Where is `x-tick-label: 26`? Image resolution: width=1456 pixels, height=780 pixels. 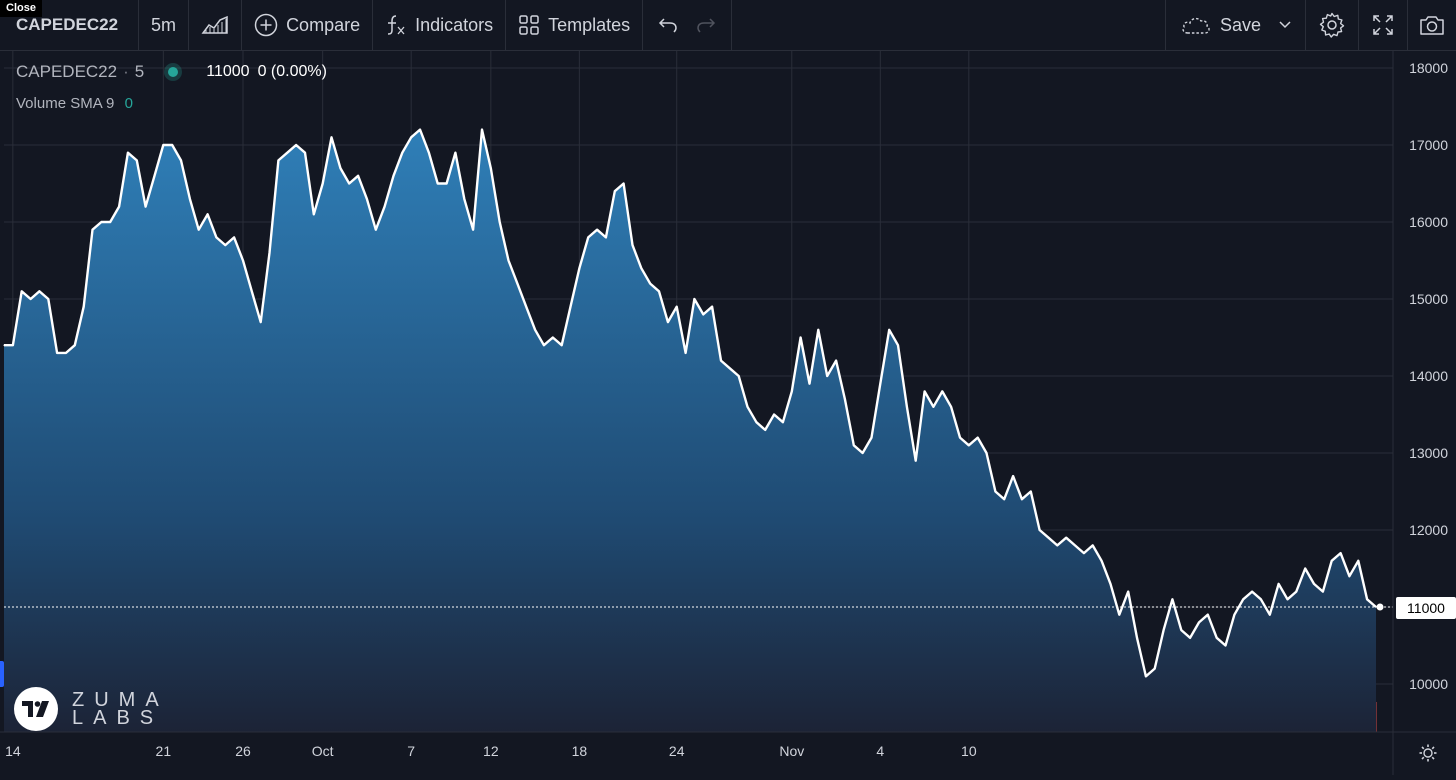
x-tick-label: 26 is located at coordinates (243, 751).